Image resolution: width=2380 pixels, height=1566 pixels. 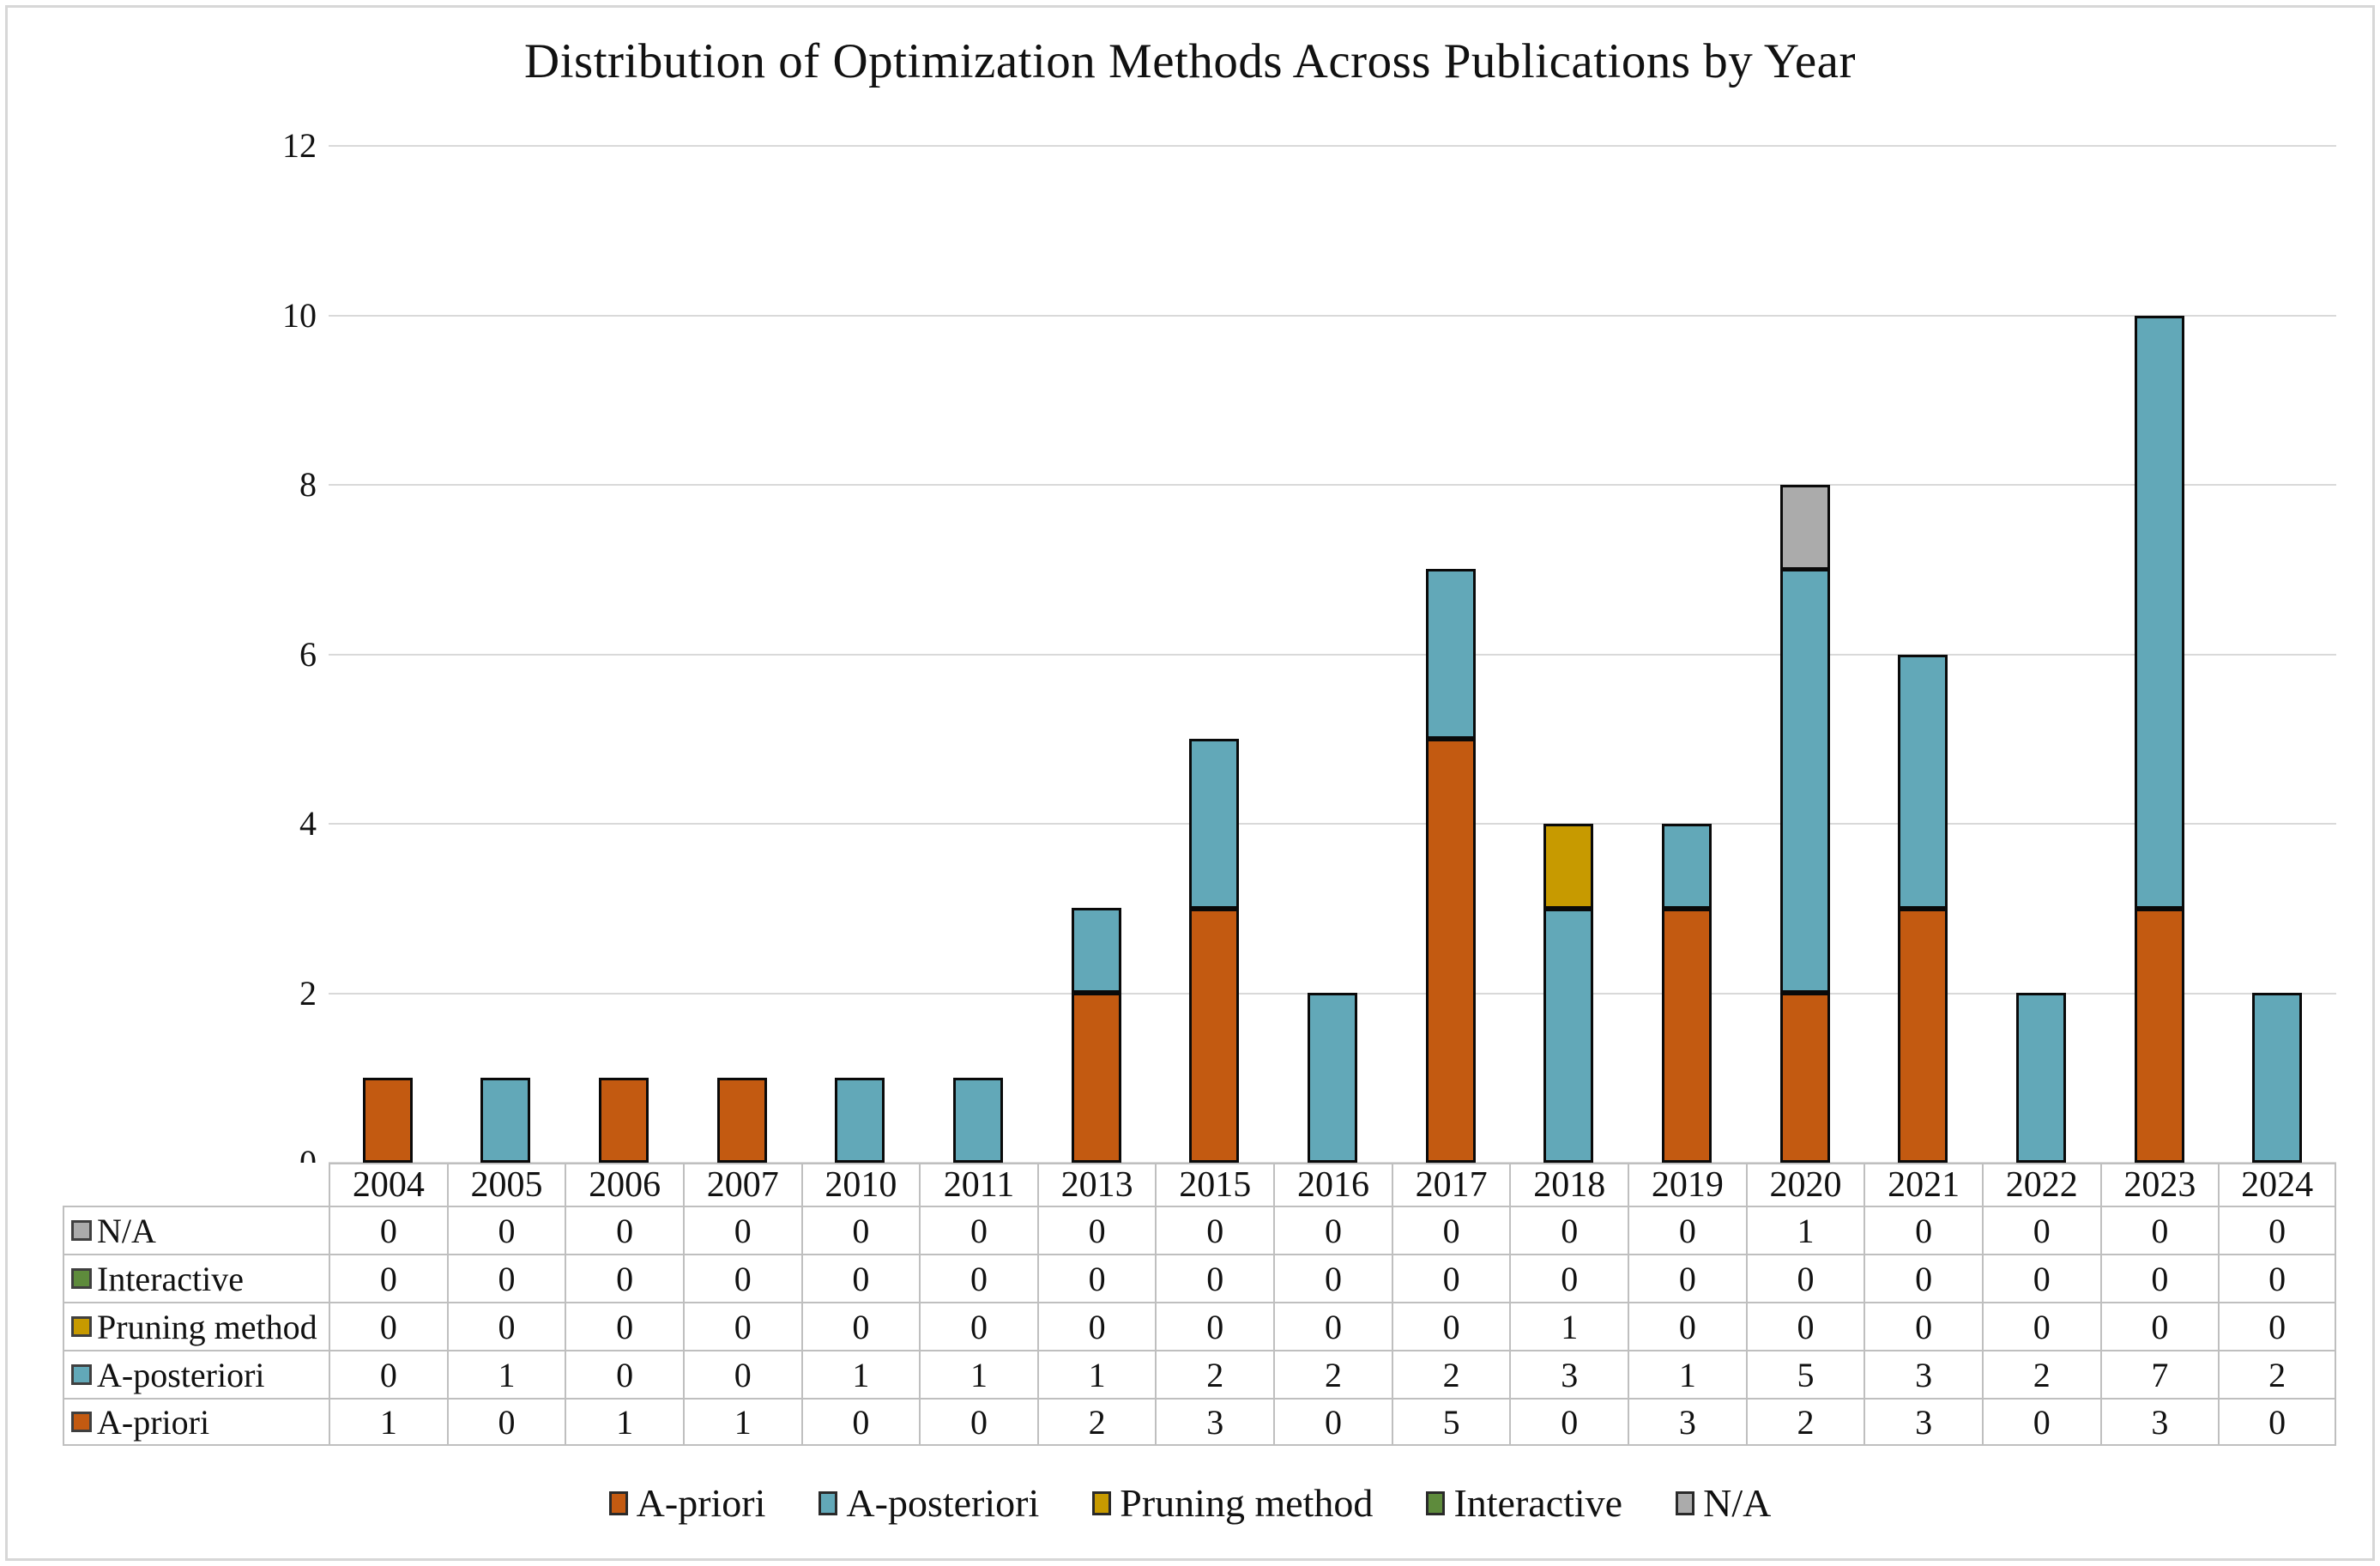 What do you see at coordinates (153, 1422) in the screenshot?
I see `table-row-label-text: A-priori` at bounding box center [153, 1422].